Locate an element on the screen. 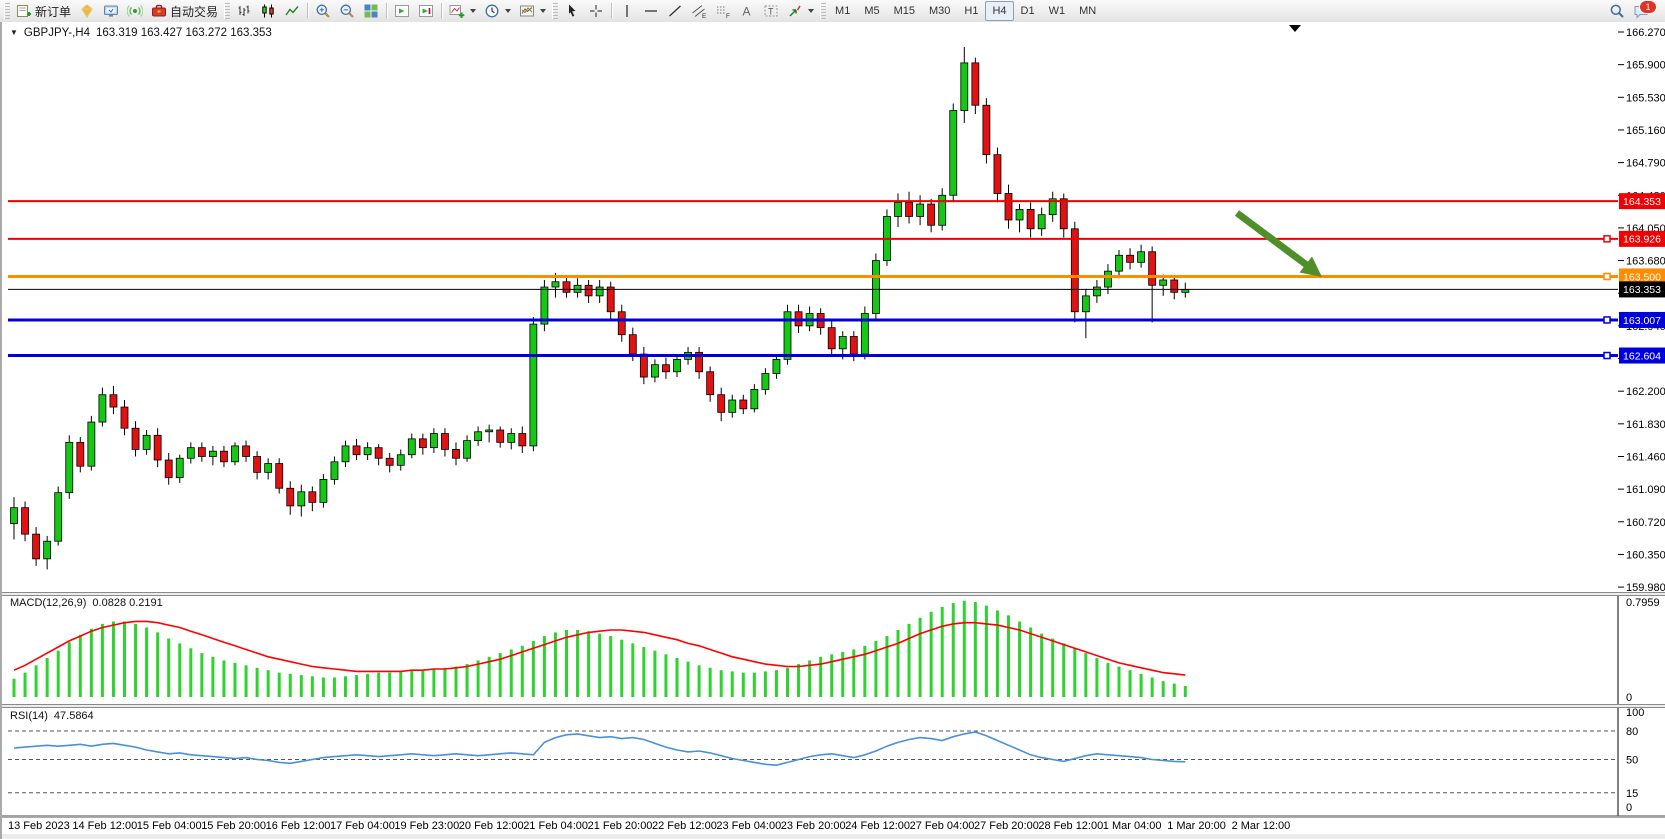 This screenshot has width=1665, height=839. svg-text: 163.680 is located at coordinates (1645, 262).